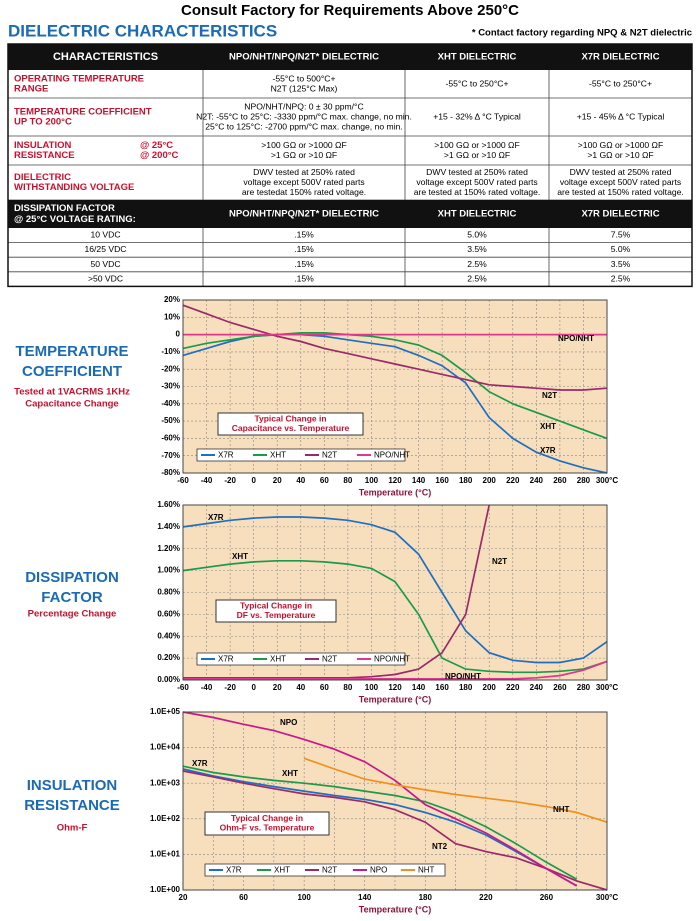 This screenshot has height=921, width=700. What do you see at coordinates (72, 577) in the screenshot?
I see `side-title: DISSIPATION` at bounding box center [72, 577].